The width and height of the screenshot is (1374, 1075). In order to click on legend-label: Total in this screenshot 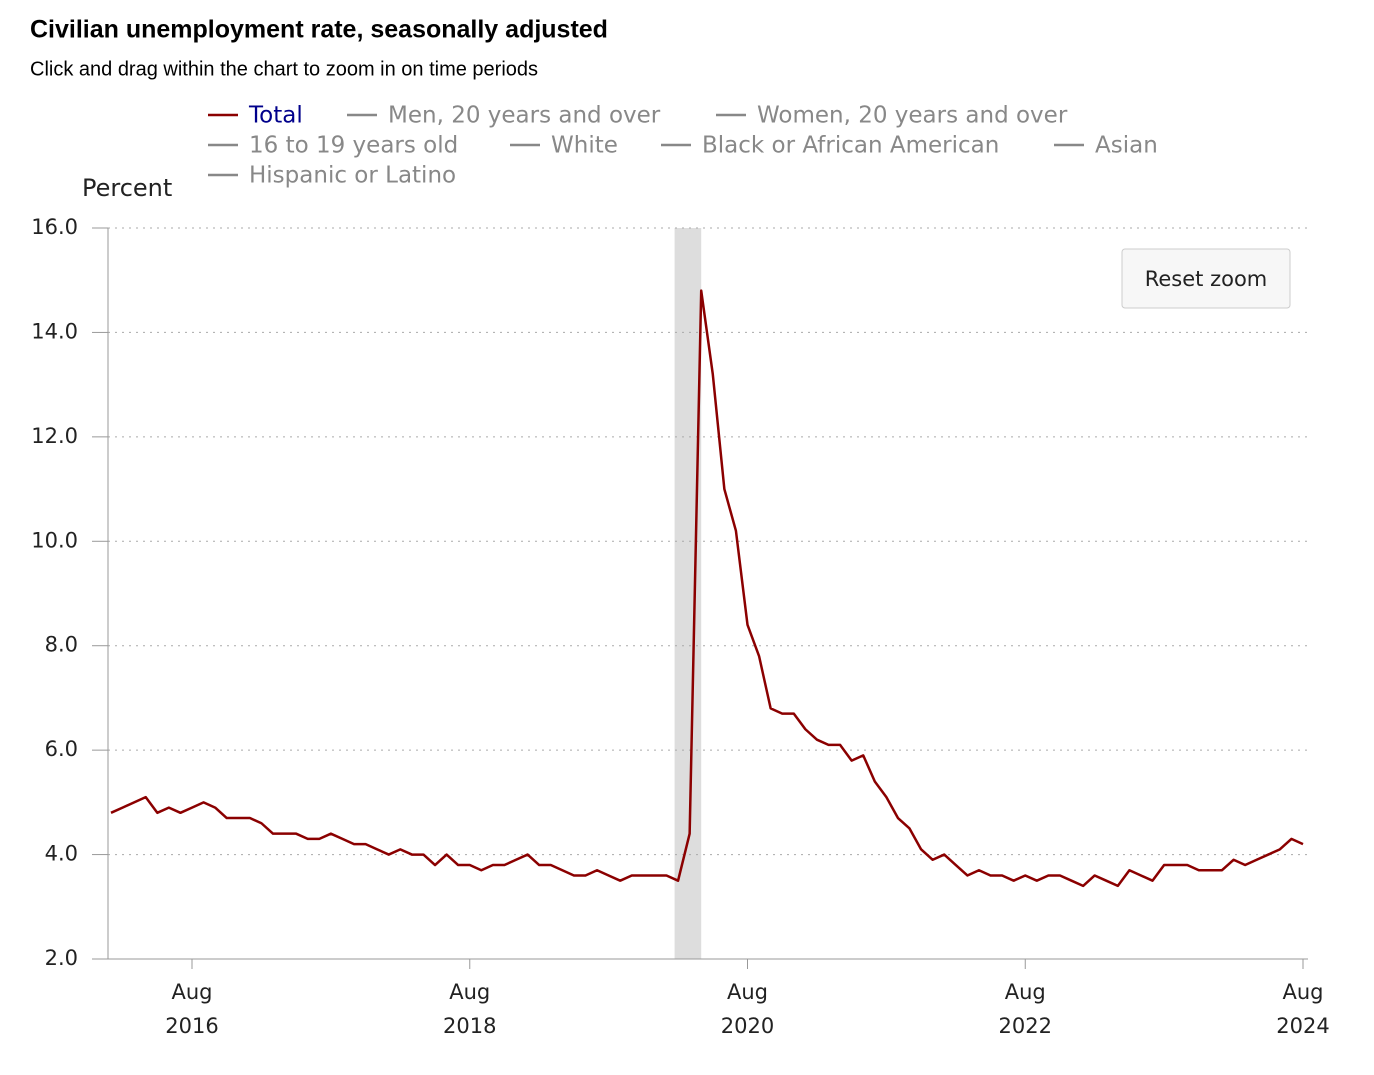, I will do `click(275, 116)`.